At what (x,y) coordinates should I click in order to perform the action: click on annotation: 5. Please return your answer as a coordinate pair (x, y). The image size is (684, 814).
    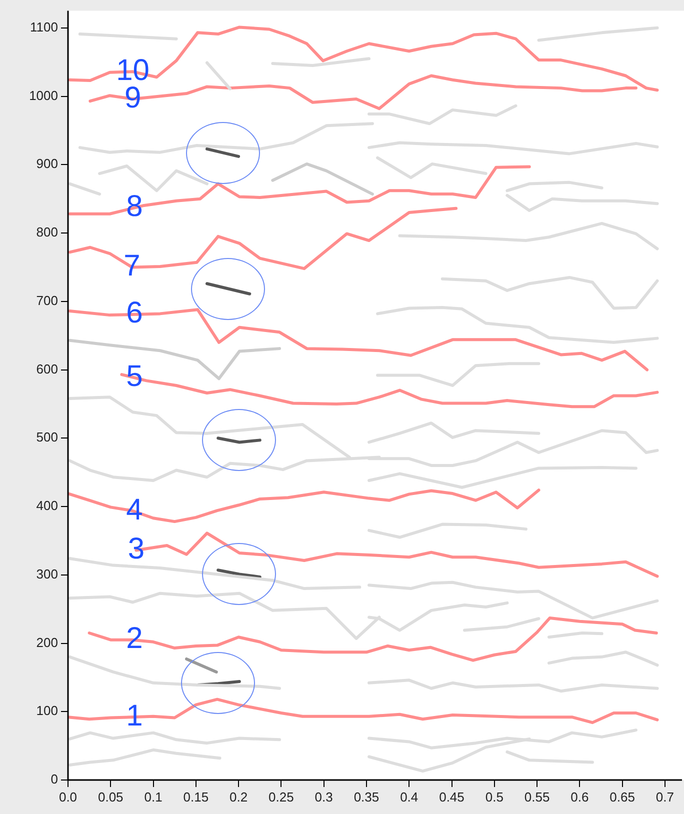
    Looking at the image, I should click on (134, 377).